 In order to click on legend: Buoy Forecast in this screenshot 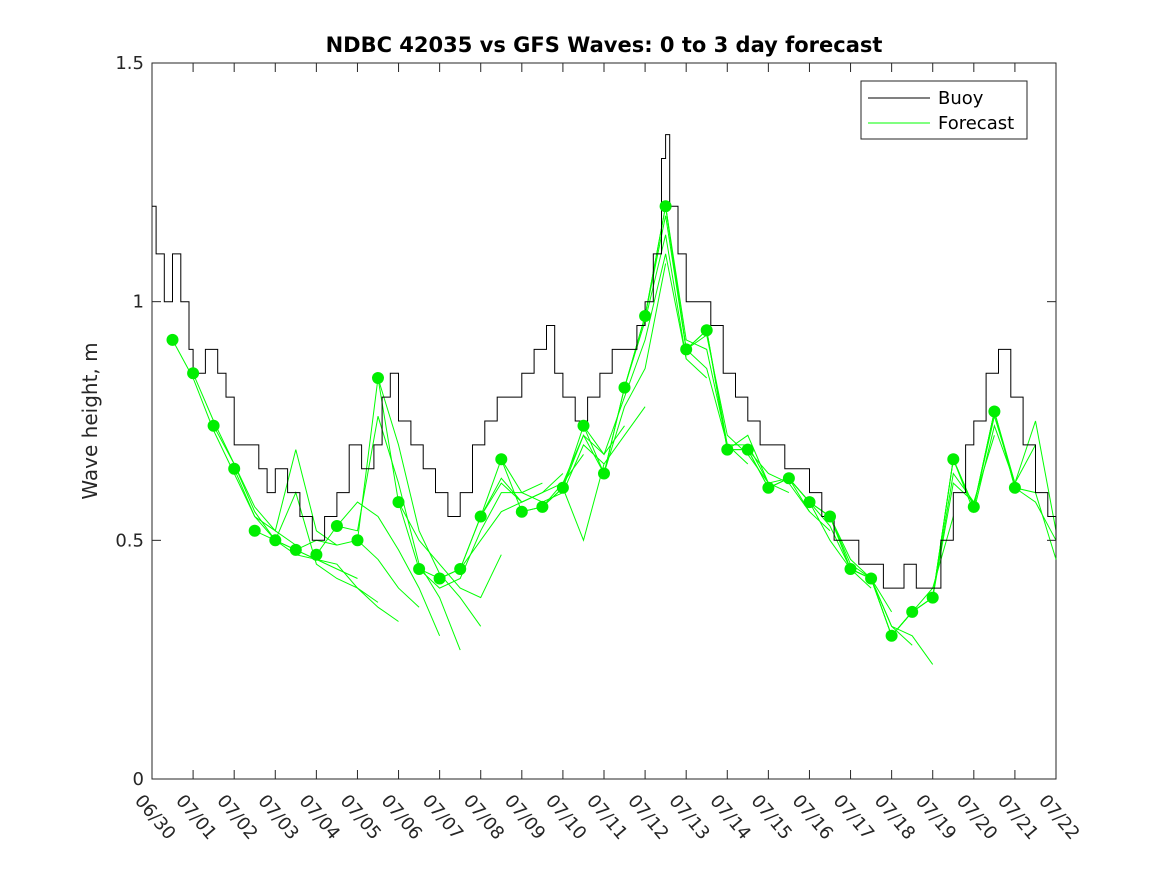, I will do `click(944, 110)`.